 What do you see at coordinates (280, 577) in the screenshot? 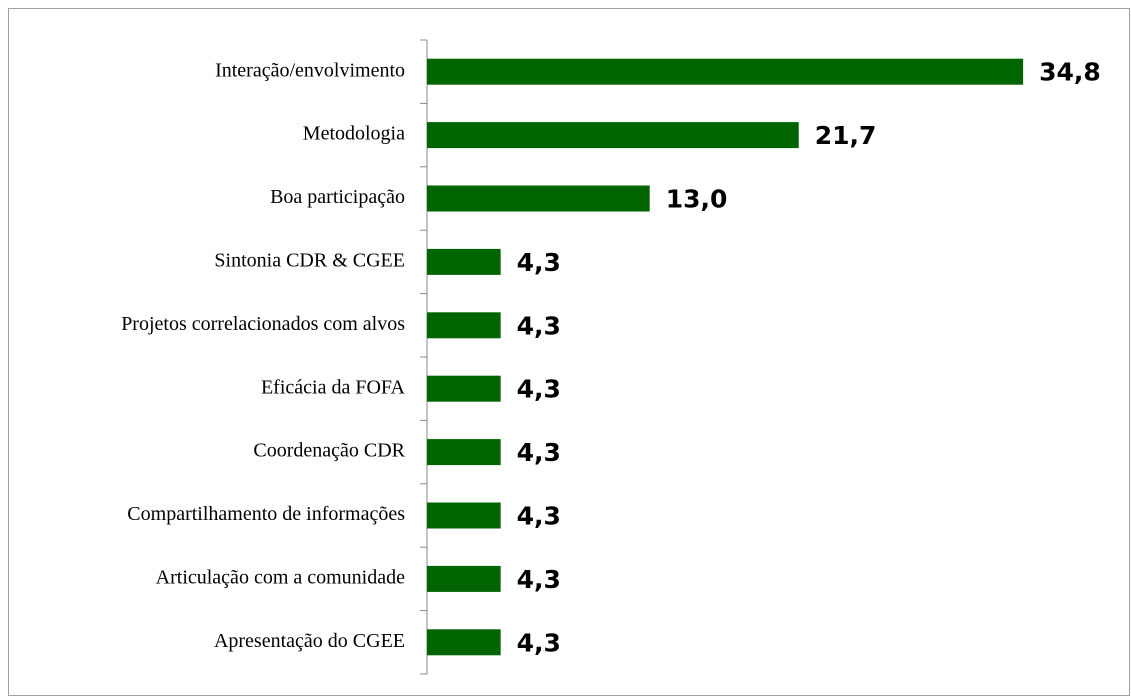
I see `category-label: Articulação com a comunidade` at bounding box center [280, 577].